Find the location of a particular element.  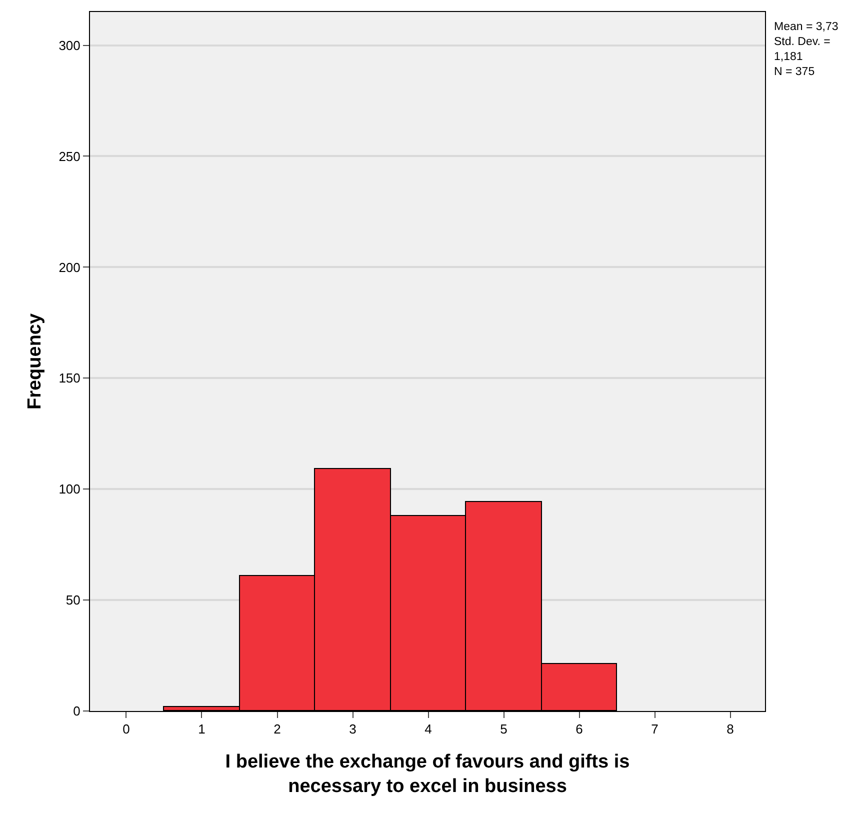

x-tick-label: 7 is located at coordinates (654, 729).